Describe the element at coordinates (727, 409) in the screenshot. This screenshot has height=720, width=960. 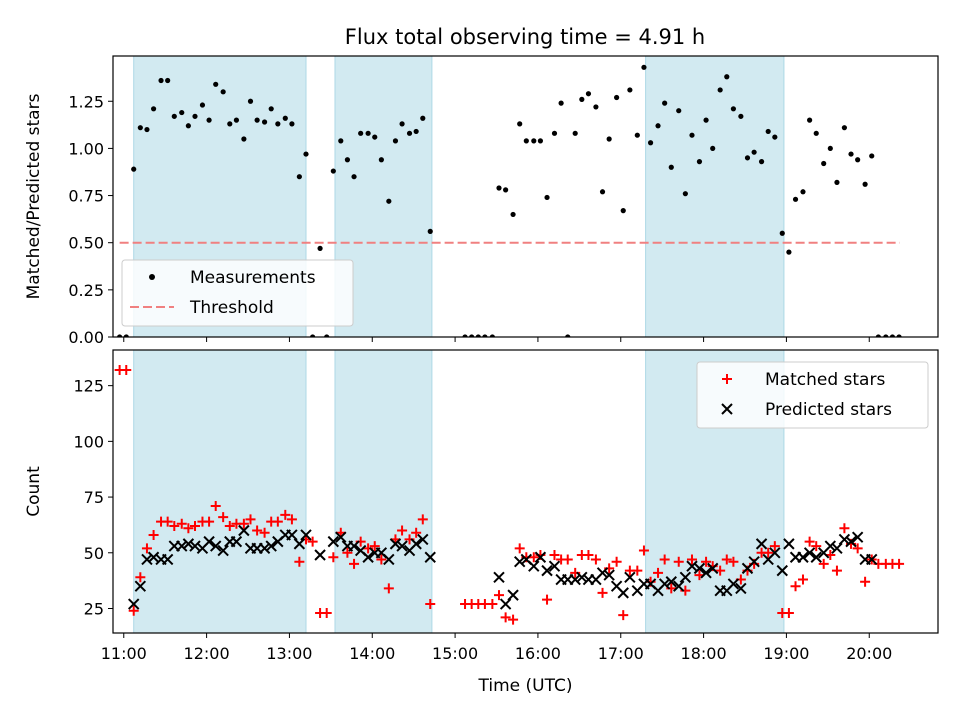
I see `legend-marker-predicted` at that location.